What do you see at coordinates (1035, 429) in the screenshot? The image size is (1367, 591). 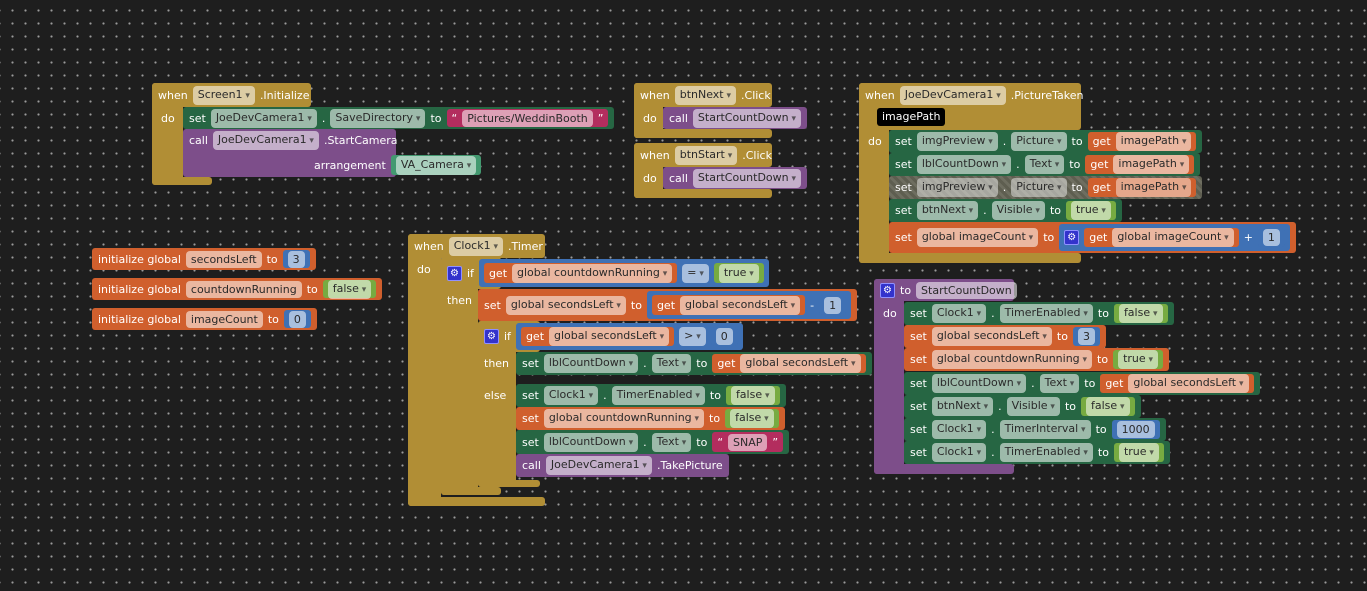 I see `block-comp-set: set Clock1. TimerInterval to 1000` at bounding box center [1035, 429].